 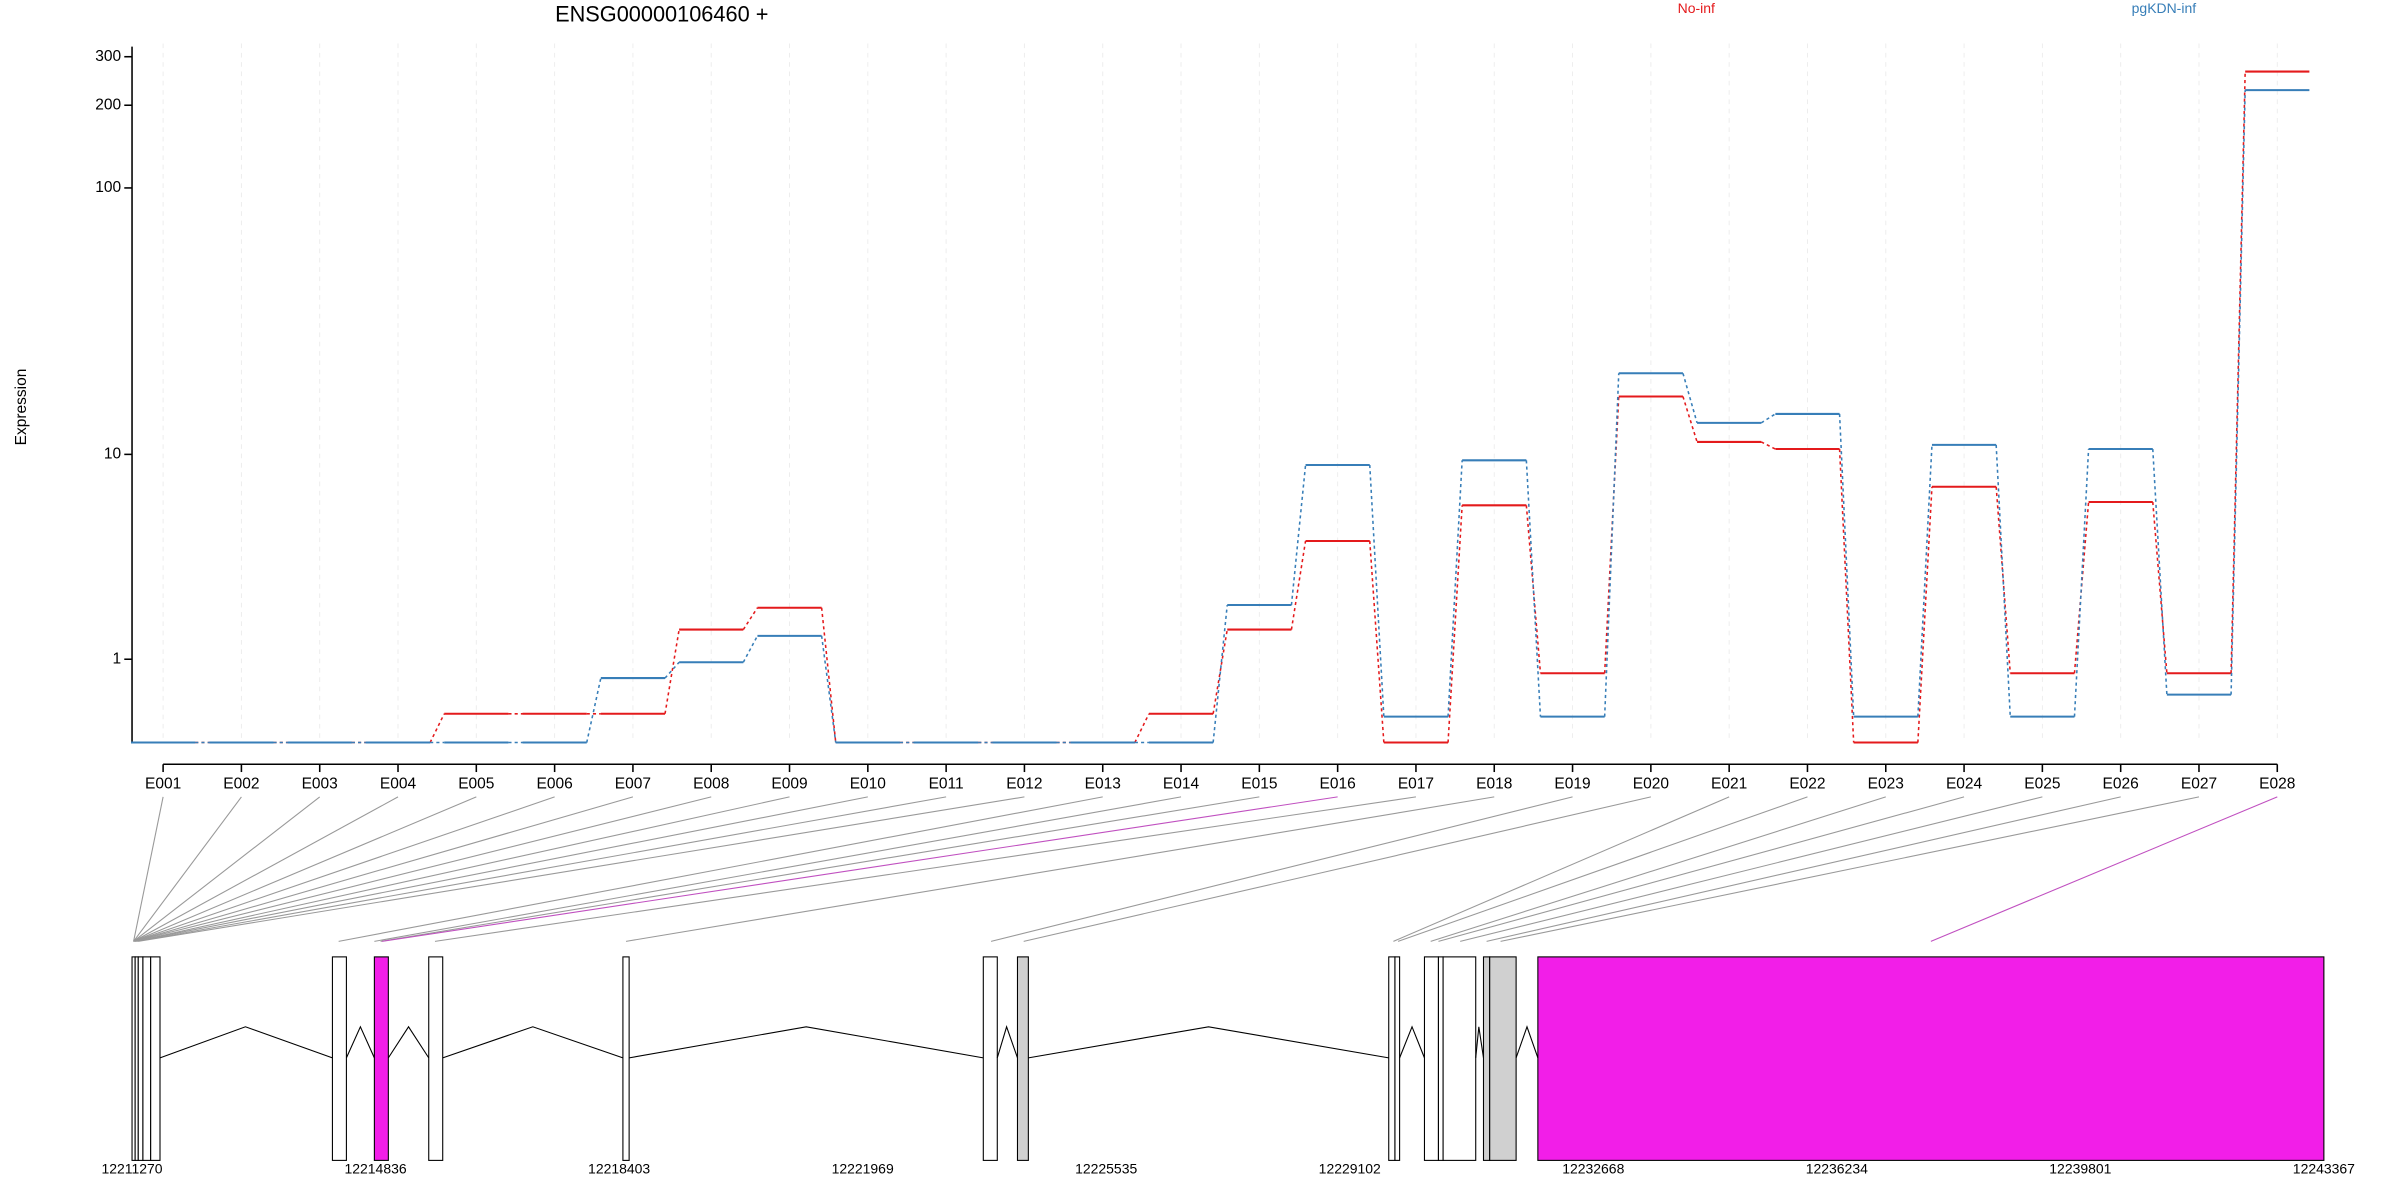 I want to click on x-tick-label: E008, so click(x=711, y=784).